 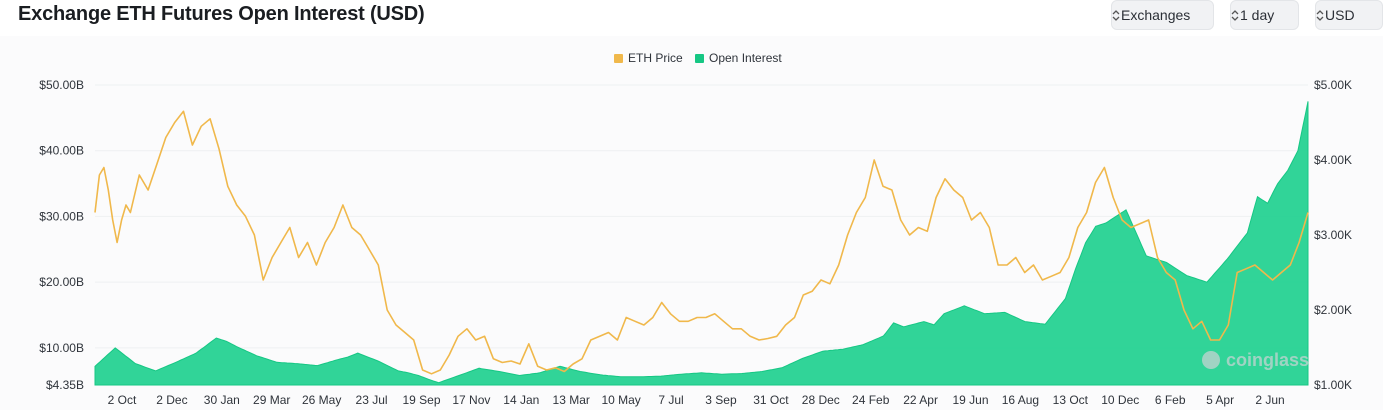 I want to click on watermark-text: coinglass, so click(x=1267, y=360).